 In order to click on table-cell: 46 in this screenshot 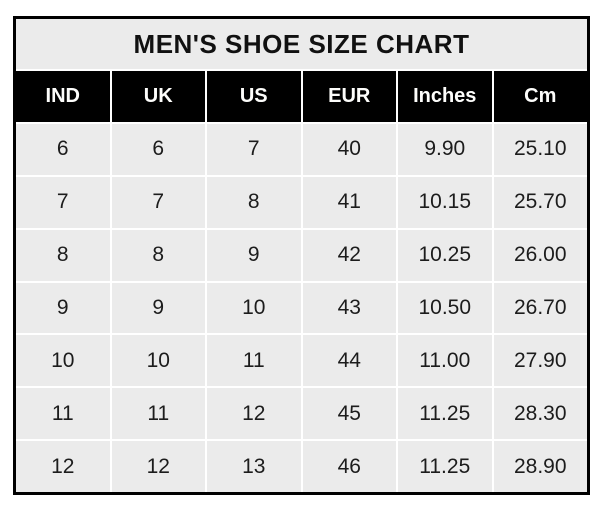, I will do `click(349, 466)`.